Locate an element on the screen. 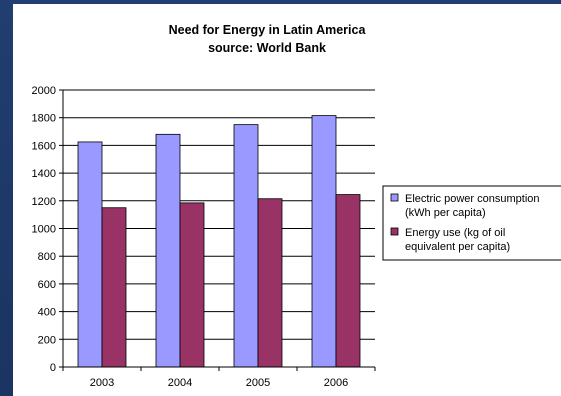  x-tick-label: 2006 is located at coordinates (336, 383).